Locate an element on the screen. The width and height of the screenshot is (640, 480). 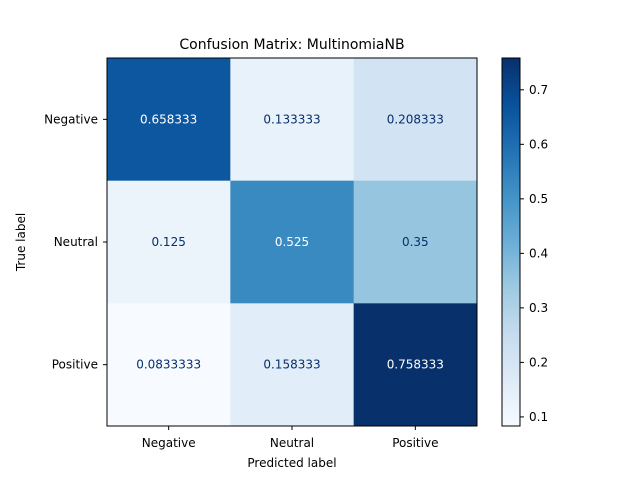
cell-value-label: 0.525 is located at coordinates (292, 242).